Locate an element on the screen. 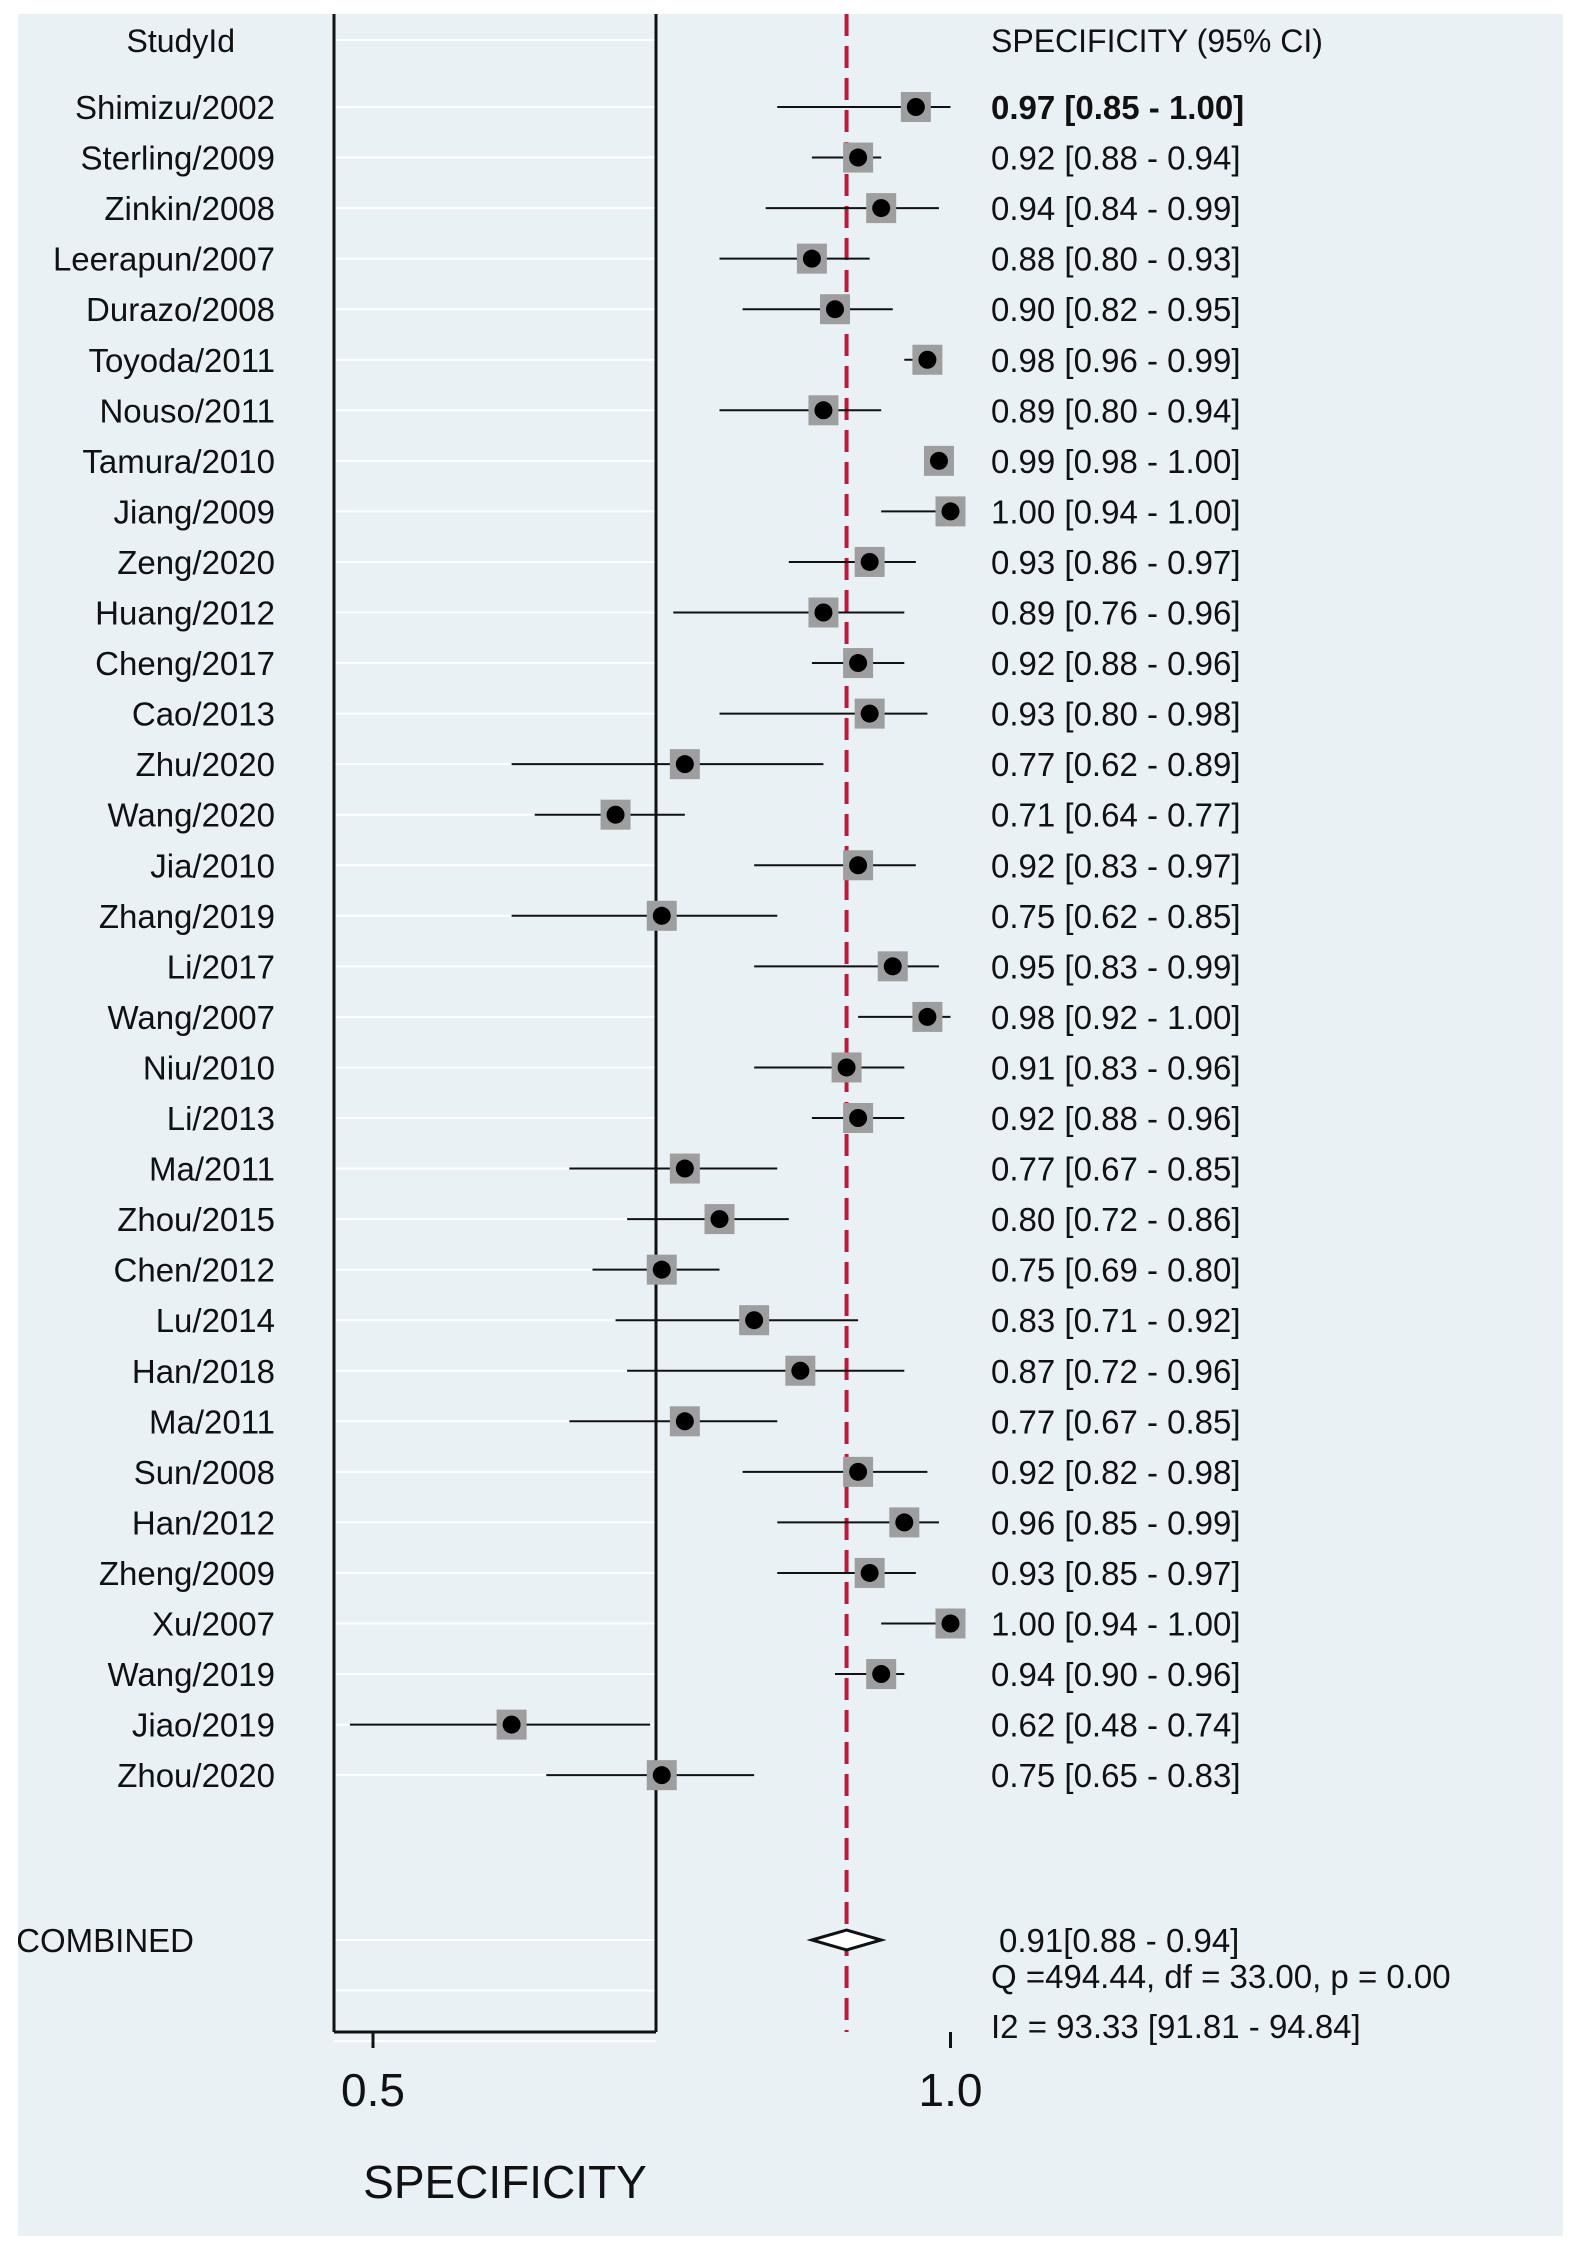 This screenshot has width=1577, height=2250. combined-ci-label: 0.91[0.88 - 0.94] is located at coordinates (1119, 1940).